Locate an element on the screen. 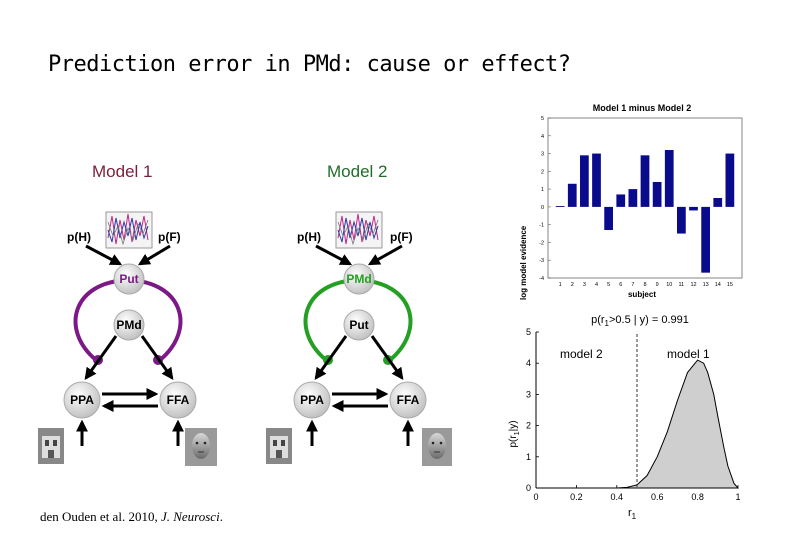 This screenshot has width=810, height=540. x-tick-label: 8 is located at coordinates (644, 285).